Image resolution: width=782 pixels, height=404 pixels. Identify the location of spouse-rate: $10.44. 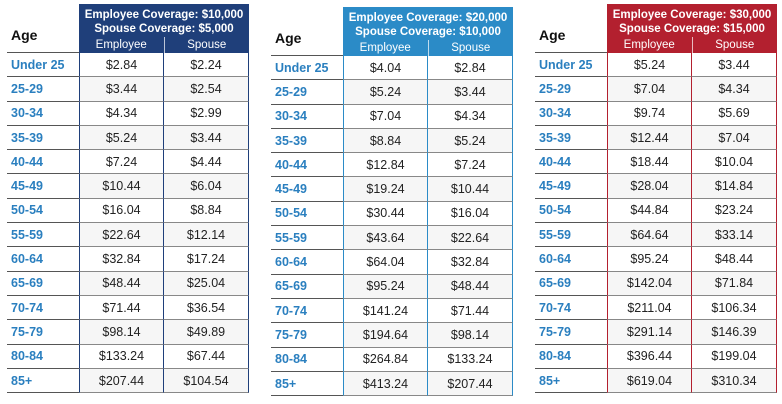
(470, 189).